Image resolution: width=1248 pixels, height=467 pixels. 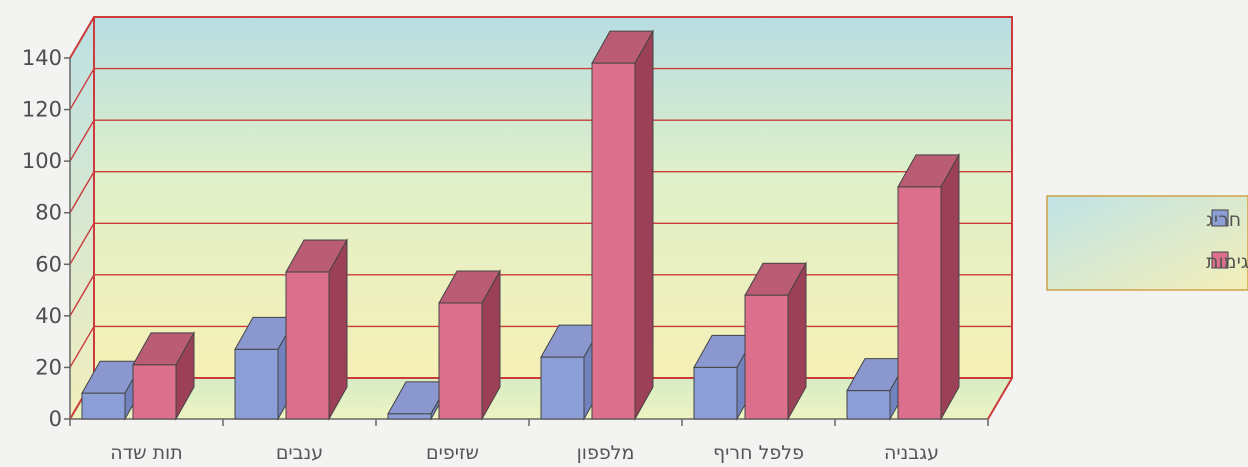 What do you see at coordinates (48, 264) in the screenshot?
I see `y-tick-label: 60` at bounding box center [48, 264].